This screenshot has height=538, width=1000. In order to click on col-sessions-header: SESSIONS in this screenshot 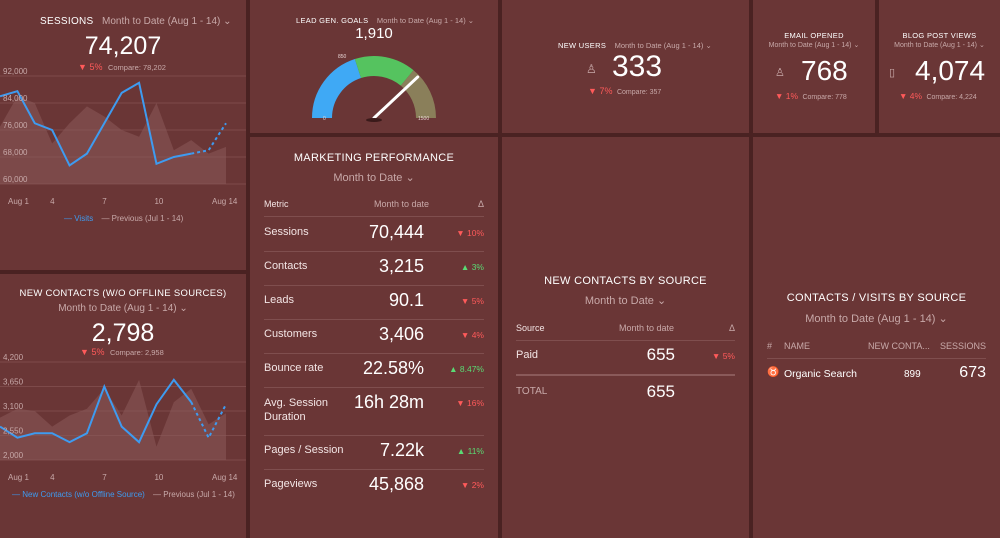, I will do `click(962, 346)`.